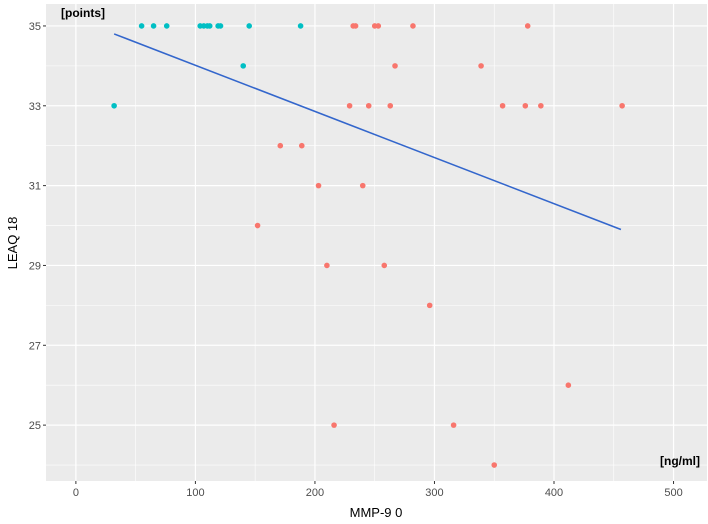  I want to click on x-tick-label: 200, so click(315, 493).